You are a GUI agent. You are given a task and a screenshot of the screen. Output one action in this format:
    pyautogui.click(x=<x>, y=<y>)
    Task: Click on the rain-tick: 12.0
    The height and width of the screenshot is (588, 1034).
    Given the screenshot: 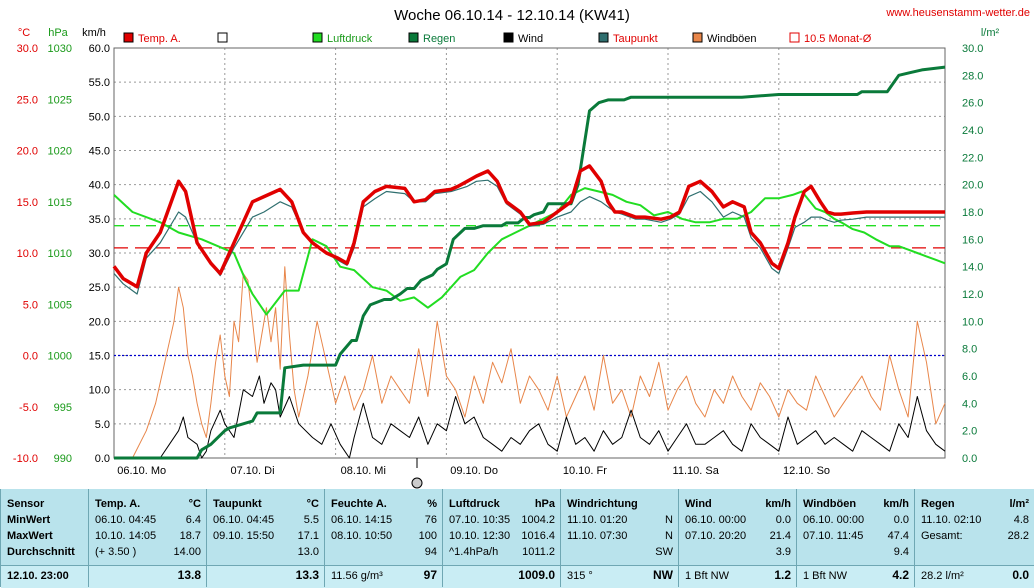 What is the action you would take?
    pyautogui.click(x=972, y=295)
    